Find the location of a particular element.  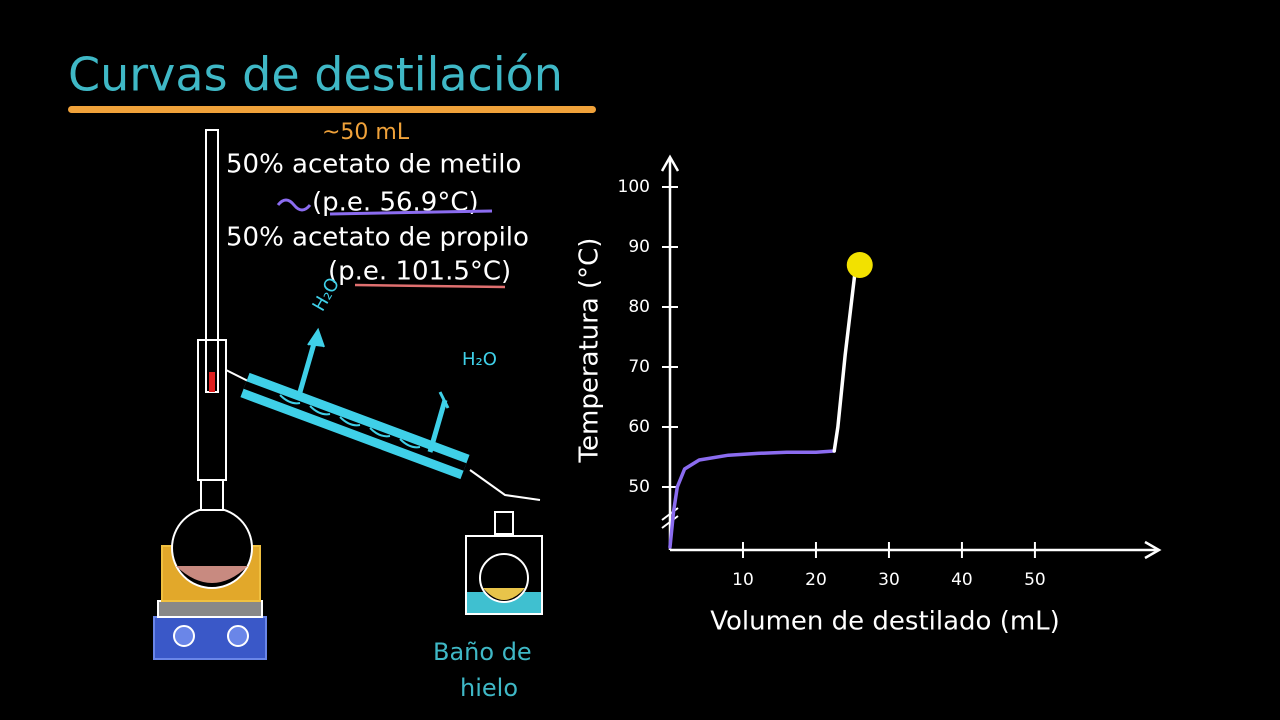

current-point is located at coordinates (859, 265).